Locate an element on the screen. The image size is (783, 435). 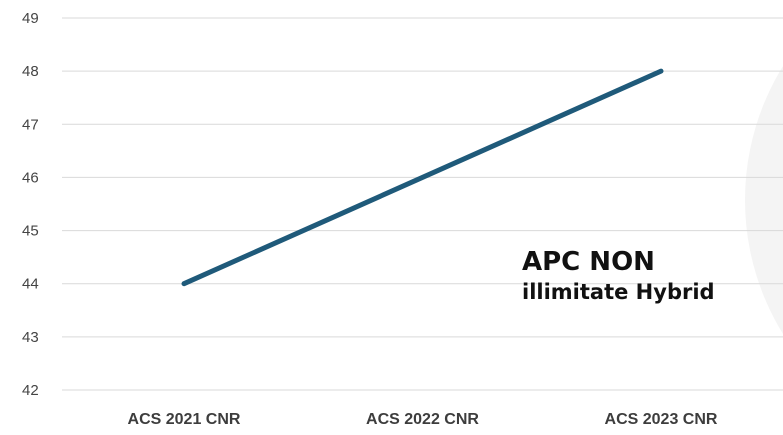
x-tick-label: ACS 2022 CNR is located at coordinates (422, 419).